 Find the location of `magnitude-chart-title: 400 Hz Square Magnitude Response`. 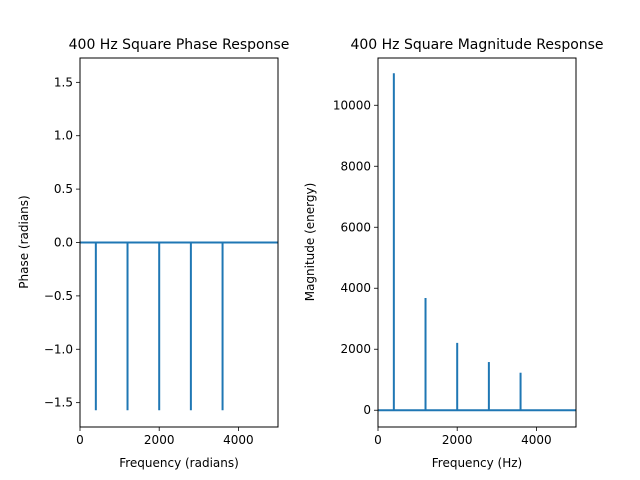

magnitude-chart-title: 400 Hz Square Magnitude Response is located at coordinates (476, 45).